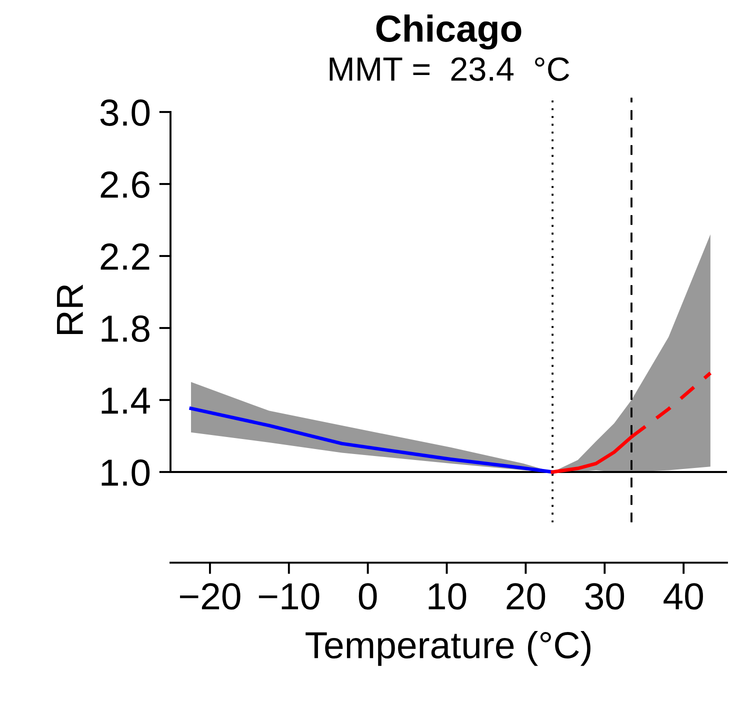 This screenshot has height=705, width=729. I want to click on y-tick-label: 1.4, so click(126, 401).